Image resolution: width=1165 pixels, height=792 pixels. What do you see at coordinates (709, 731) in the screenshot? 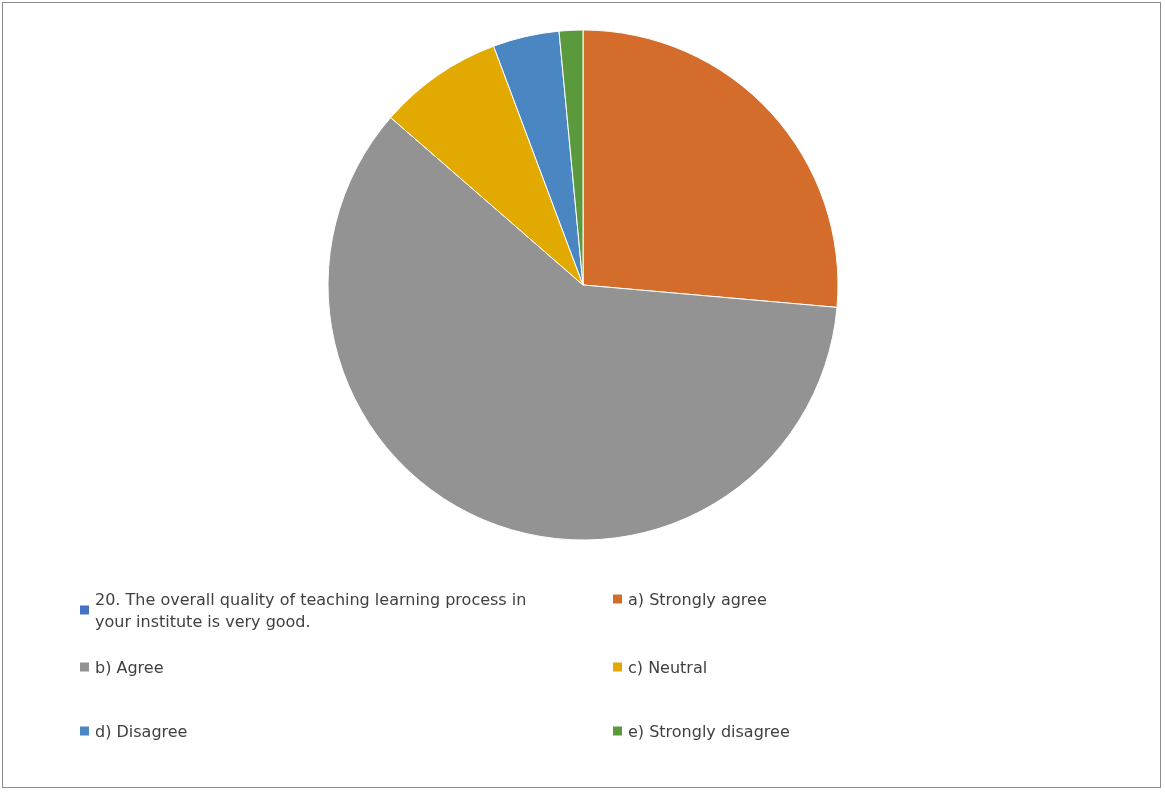
I see `legend-label: e) Strongly disagree` at bounding box center [709, 731].